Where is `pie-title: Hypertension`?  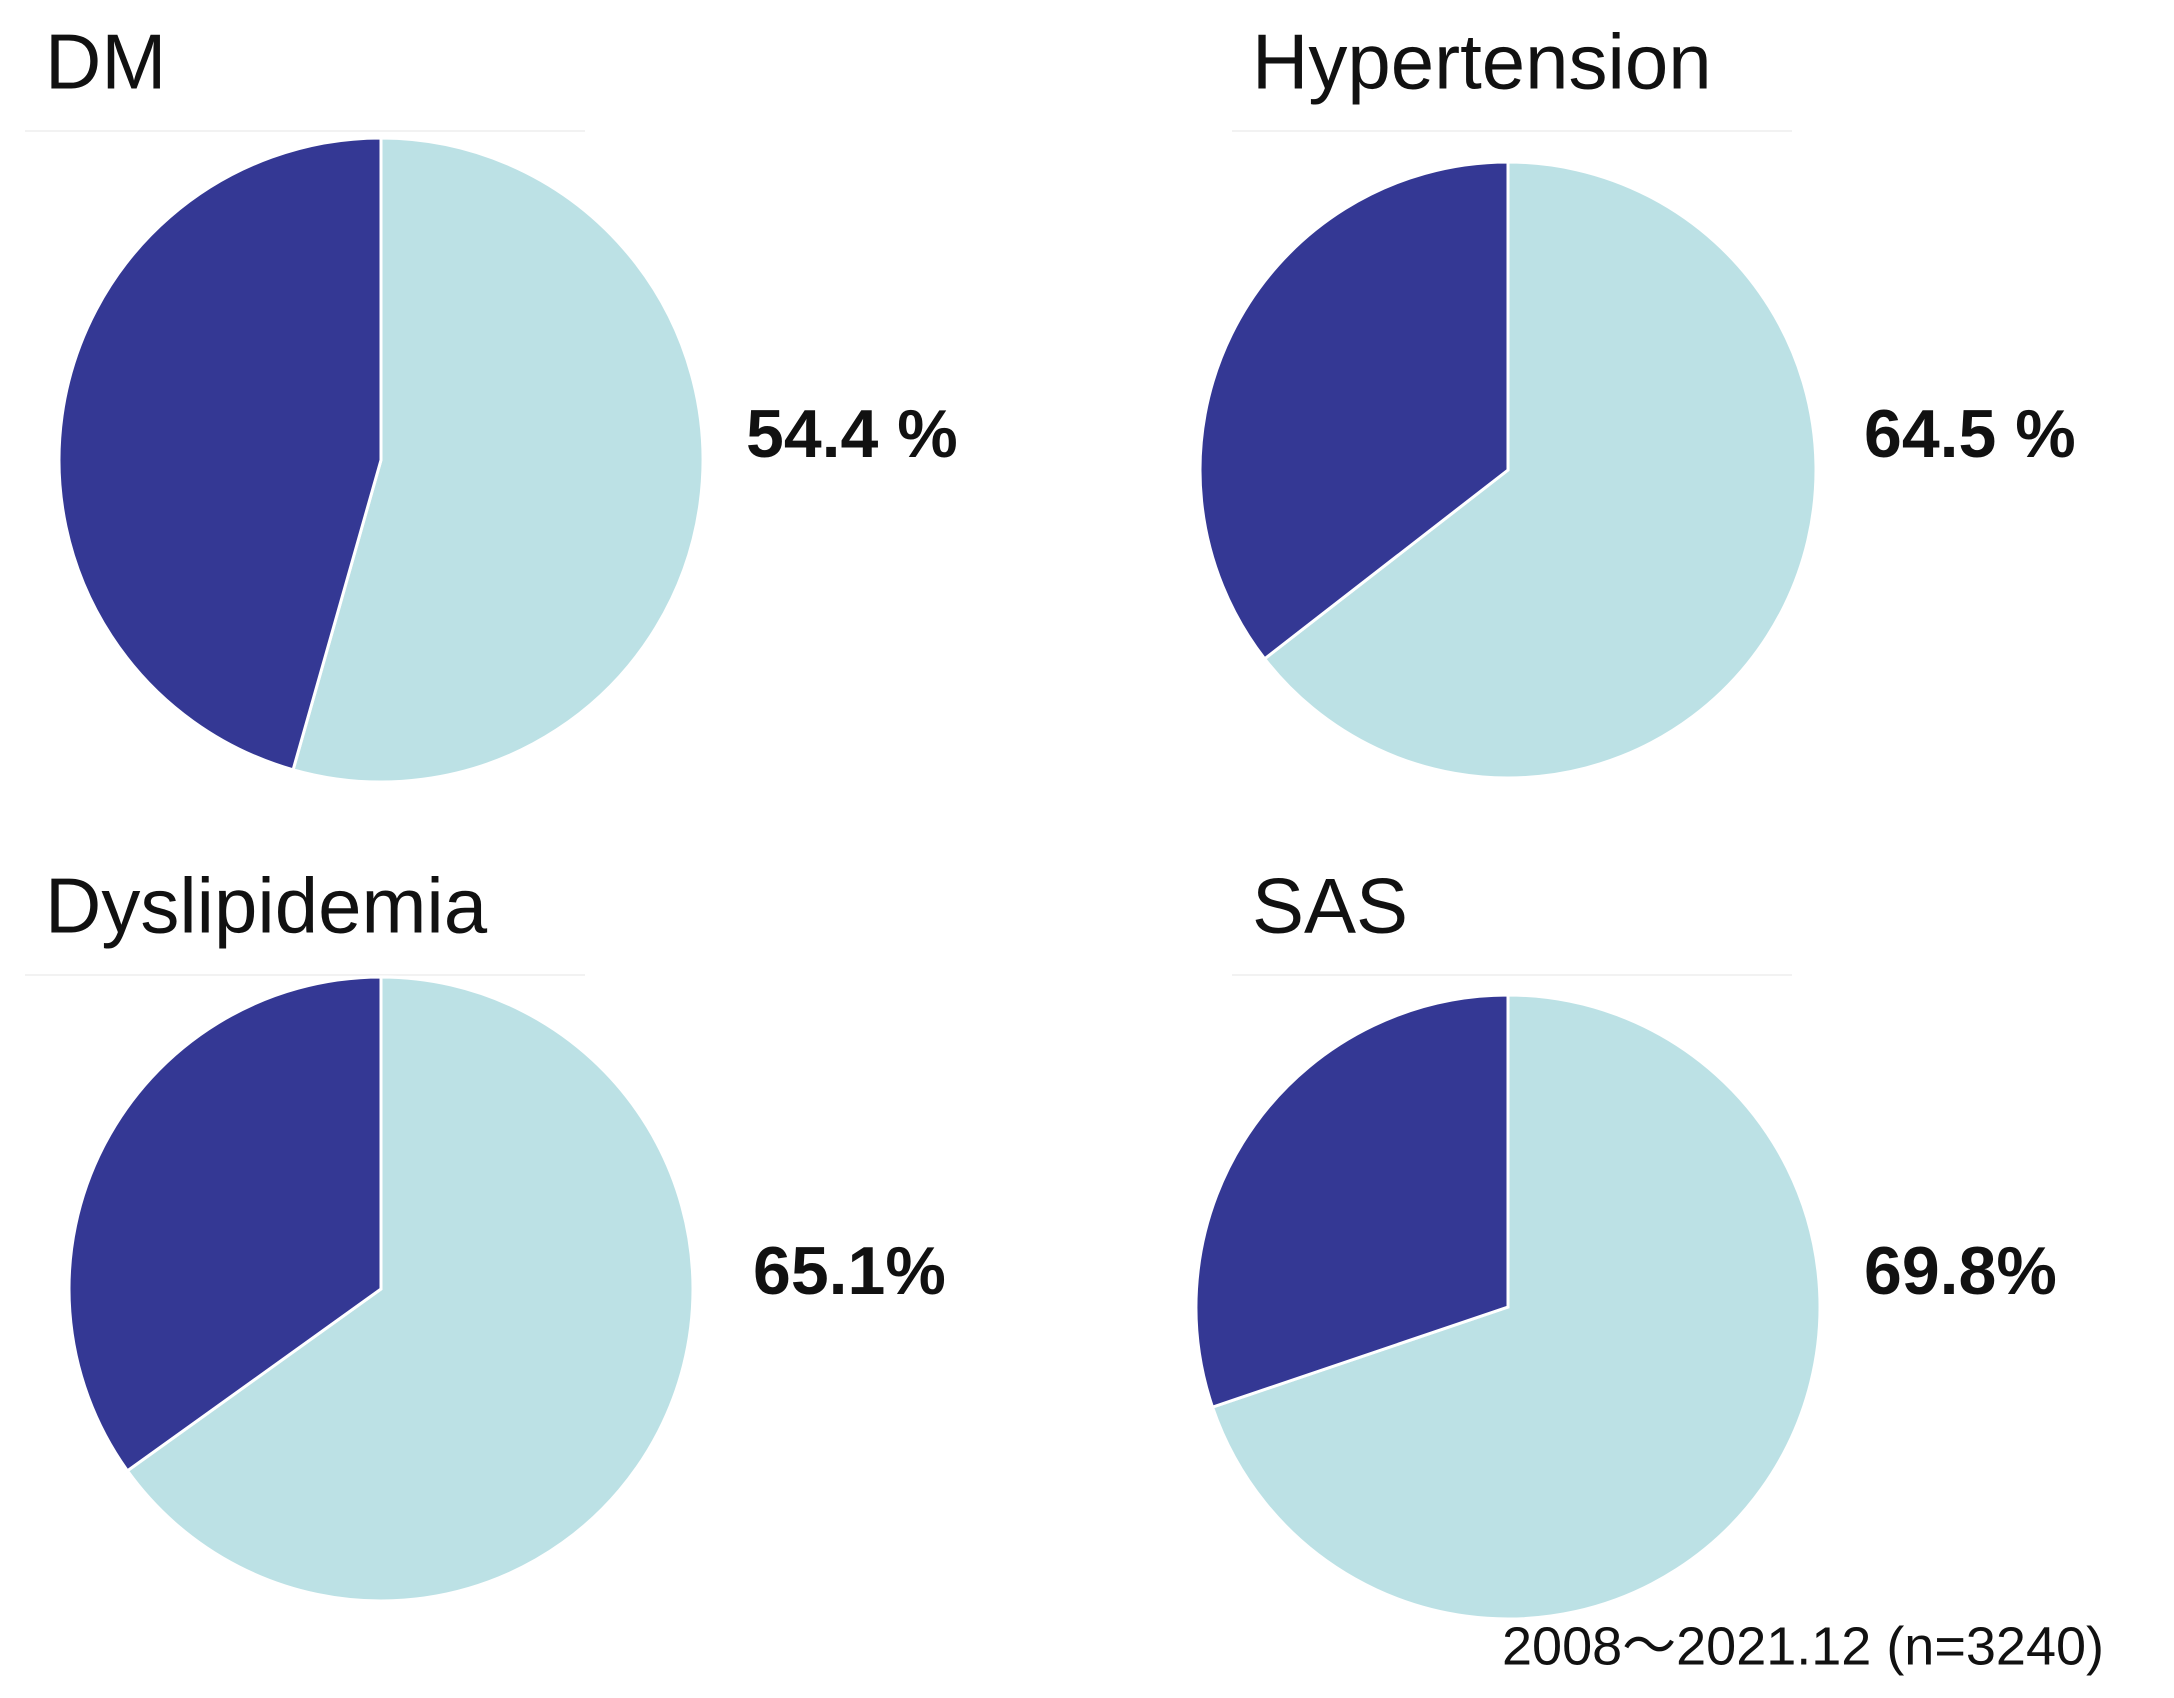 pie-title: Hypertension is located at coordinates (1482, 62).